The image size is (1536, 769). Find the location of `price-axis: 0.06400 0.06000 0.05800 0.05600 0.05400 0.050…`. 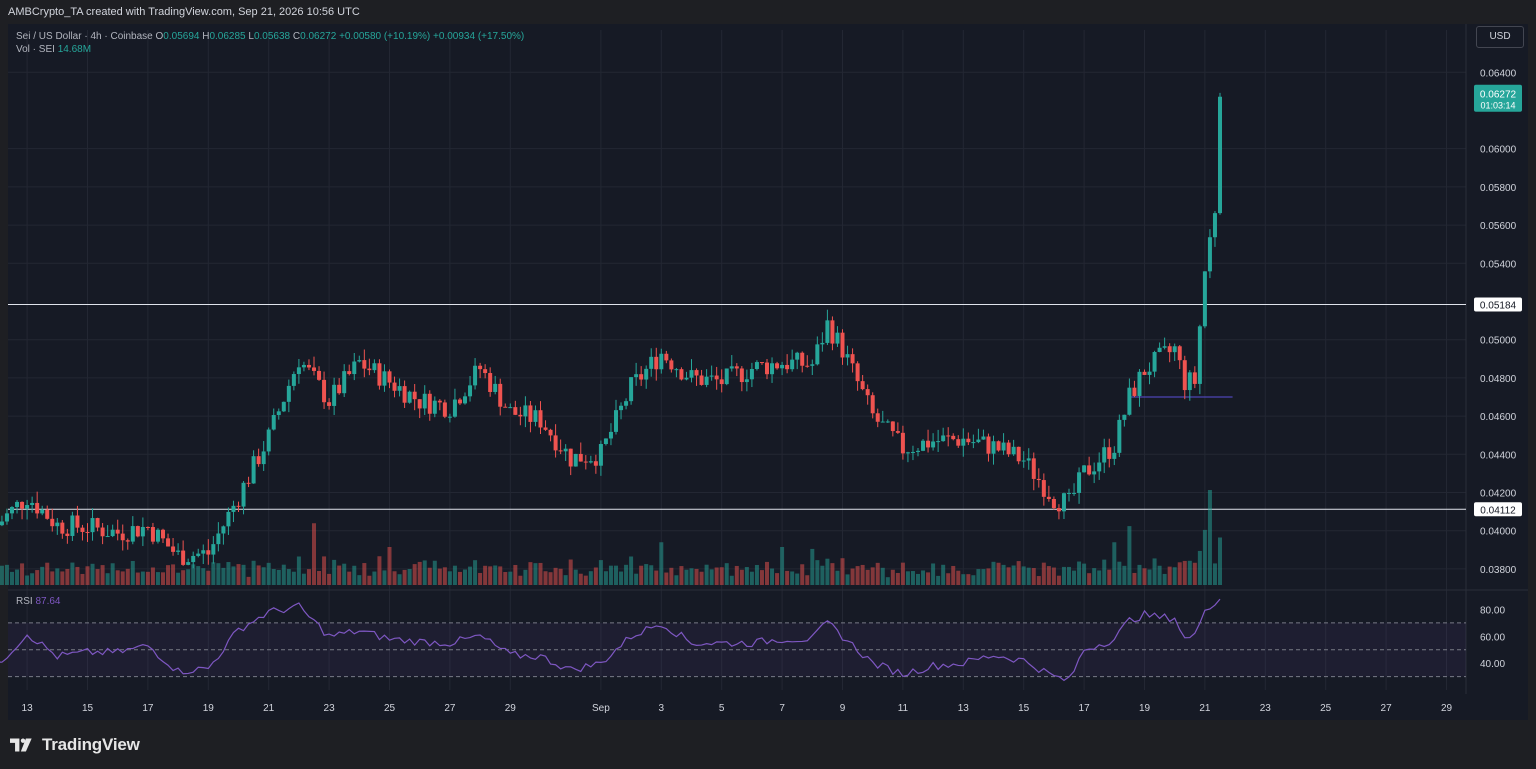

price-axis: 0.06400 0.06000 0.05800 0.05600 0.05400 0.050… is located at coordinates (1498, 369).